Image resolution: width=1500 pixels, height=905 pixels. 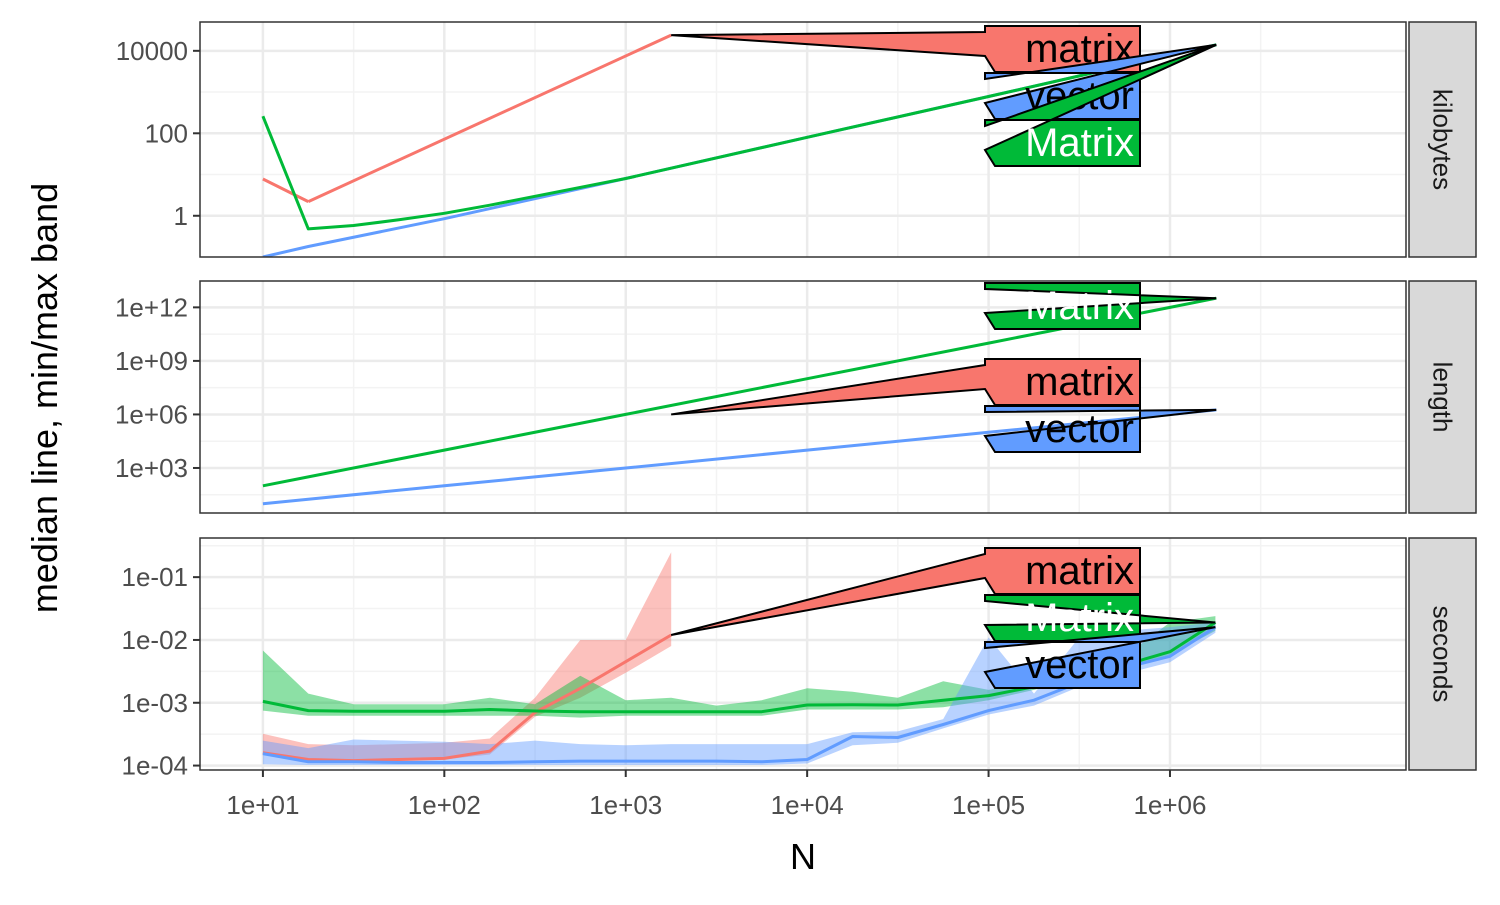 What do you see at coordinates (155, 703) in the screenshot?
I see `y-tick-label: 1e-03` at bounding box center [155, 703].